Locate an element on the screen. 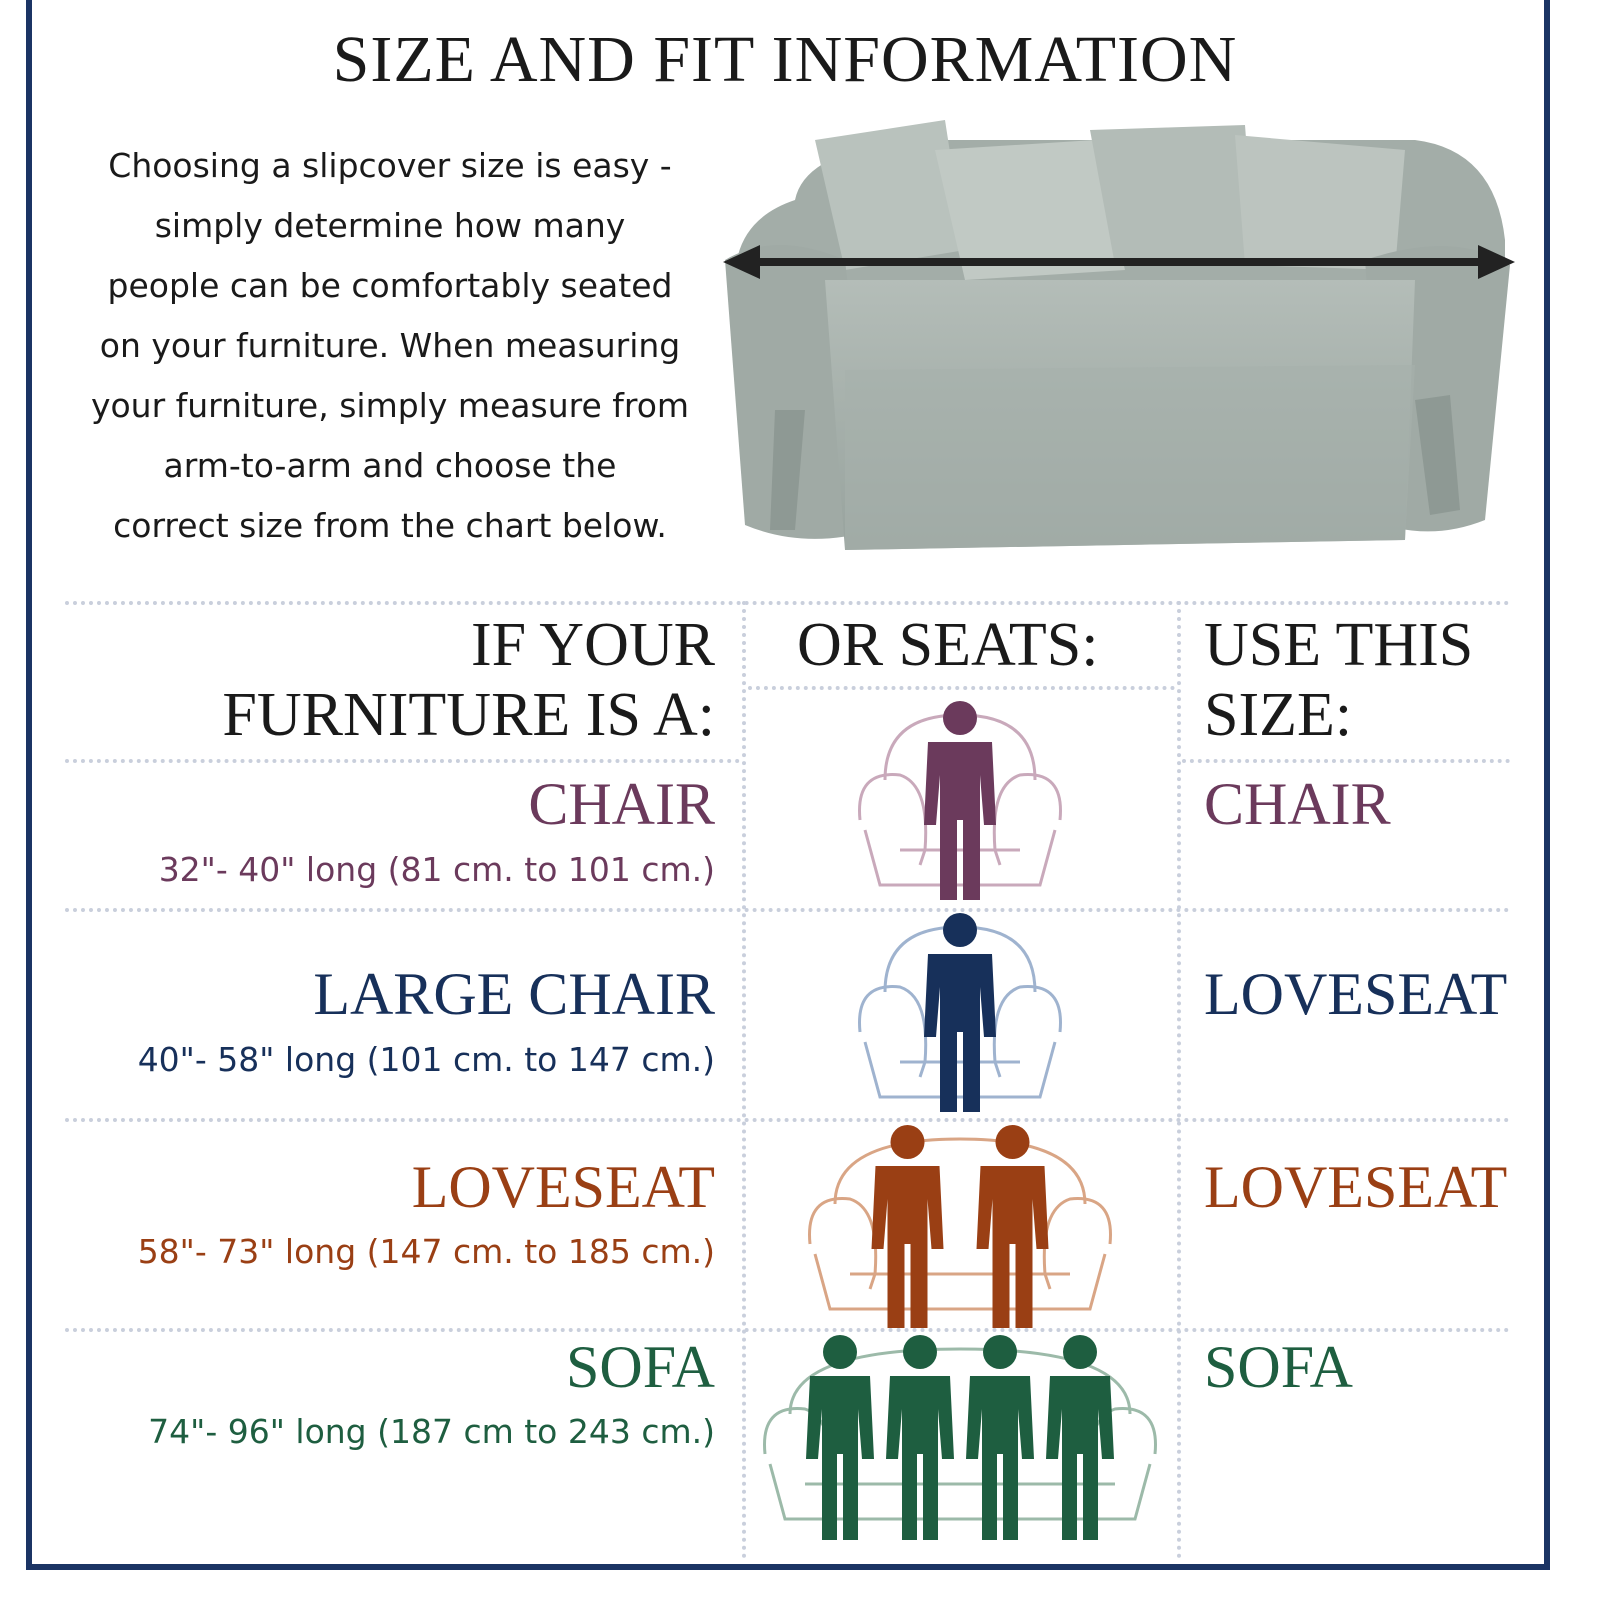 This screenshot has height=1600, width=1600. header-seats: OR SEATS: is located at coordinates (948, 645).